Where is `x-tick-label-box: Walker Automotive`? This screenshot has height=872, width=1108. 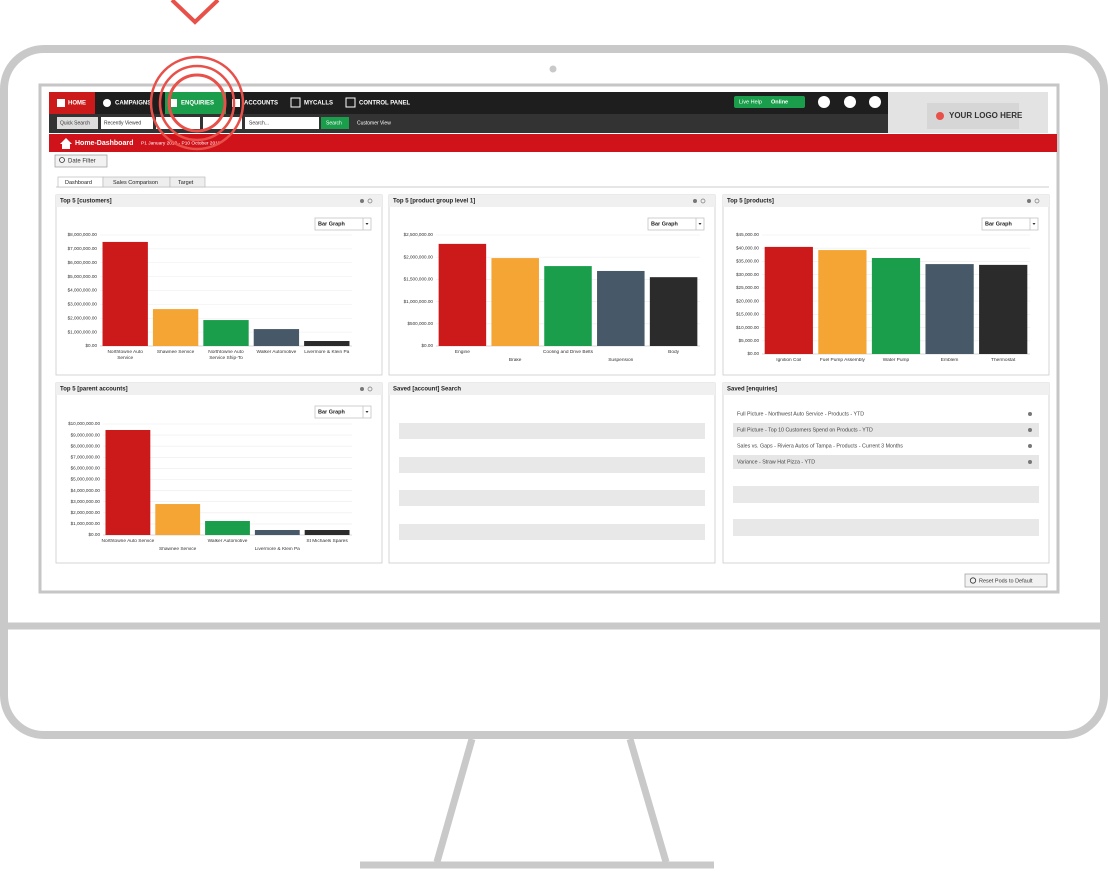
x-tick-label-box: Walker Automotive is located at coordinates (276, 352).